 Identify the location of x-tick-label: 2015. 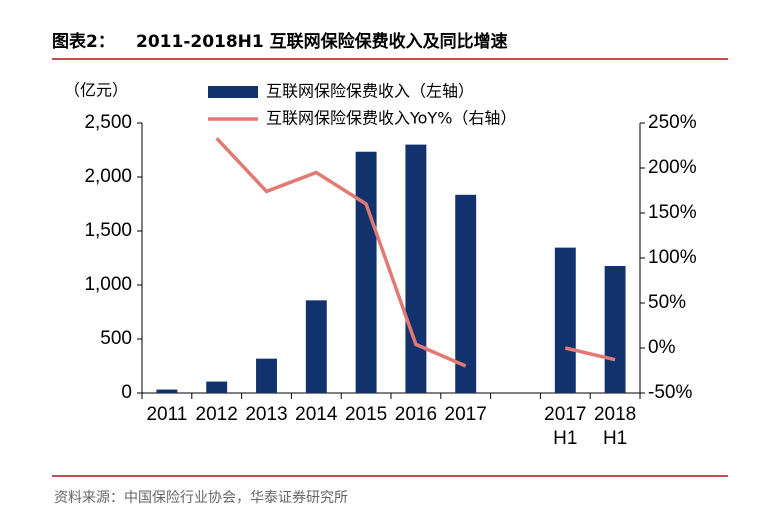
(366, 414).